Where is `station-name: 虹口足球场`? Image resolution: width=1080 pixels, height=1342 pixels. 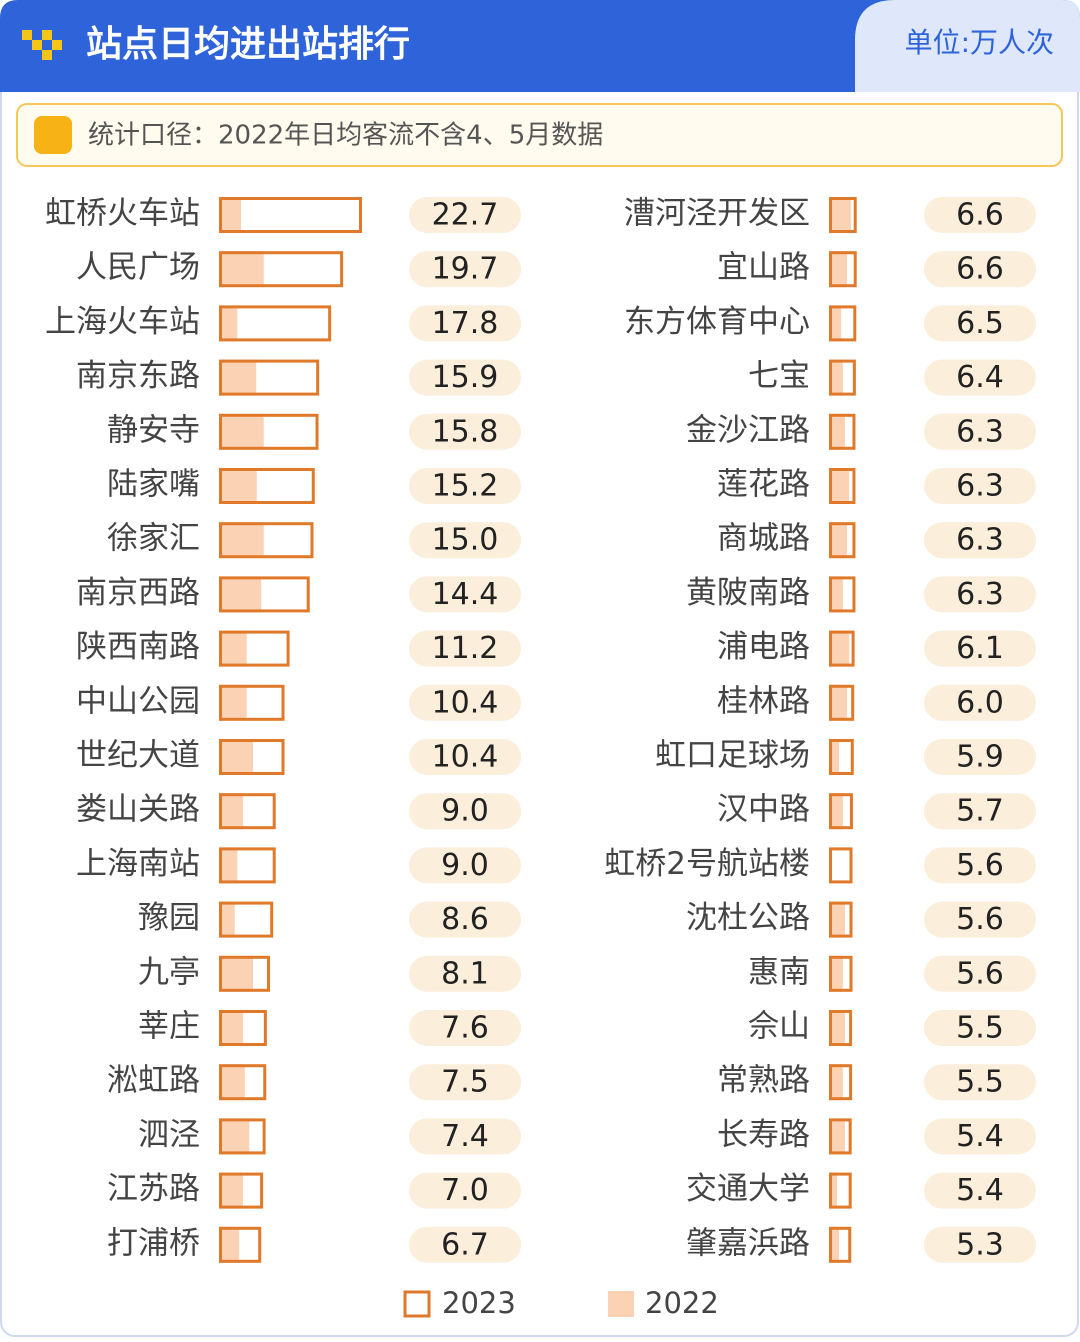
station-name: 虹口足球场 is located at coordinates (732, 756).